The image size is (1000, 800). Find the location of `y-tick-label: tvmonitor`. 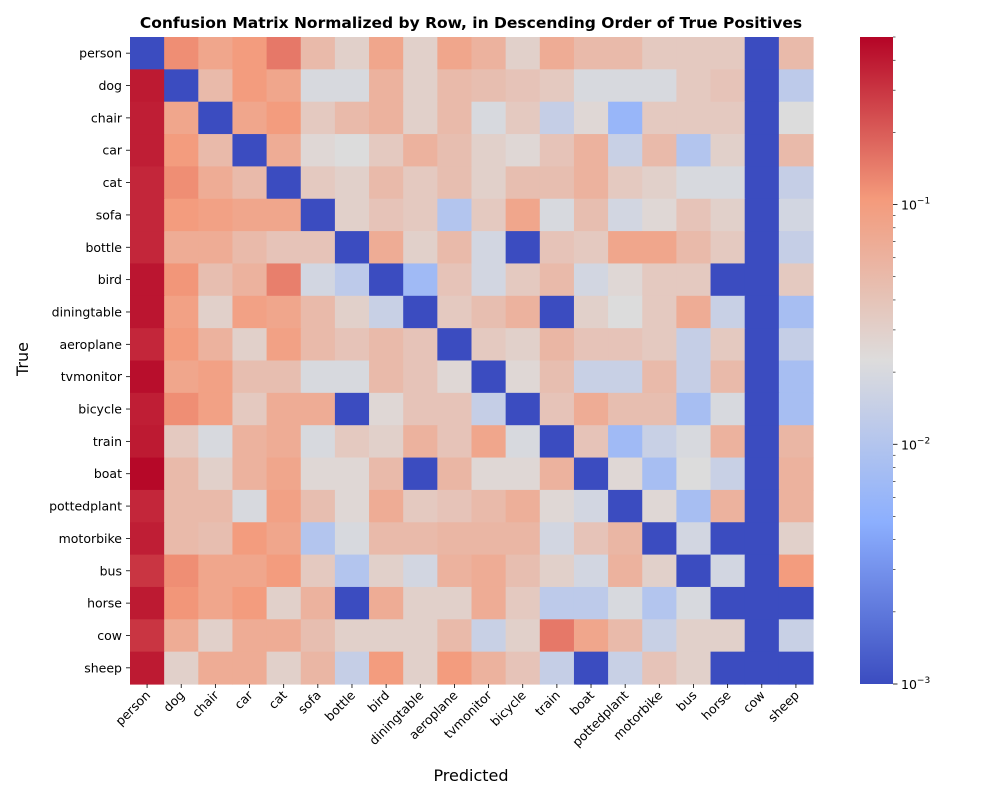

y-tick-label: tvmonitor is located at coordinates (92, 376).